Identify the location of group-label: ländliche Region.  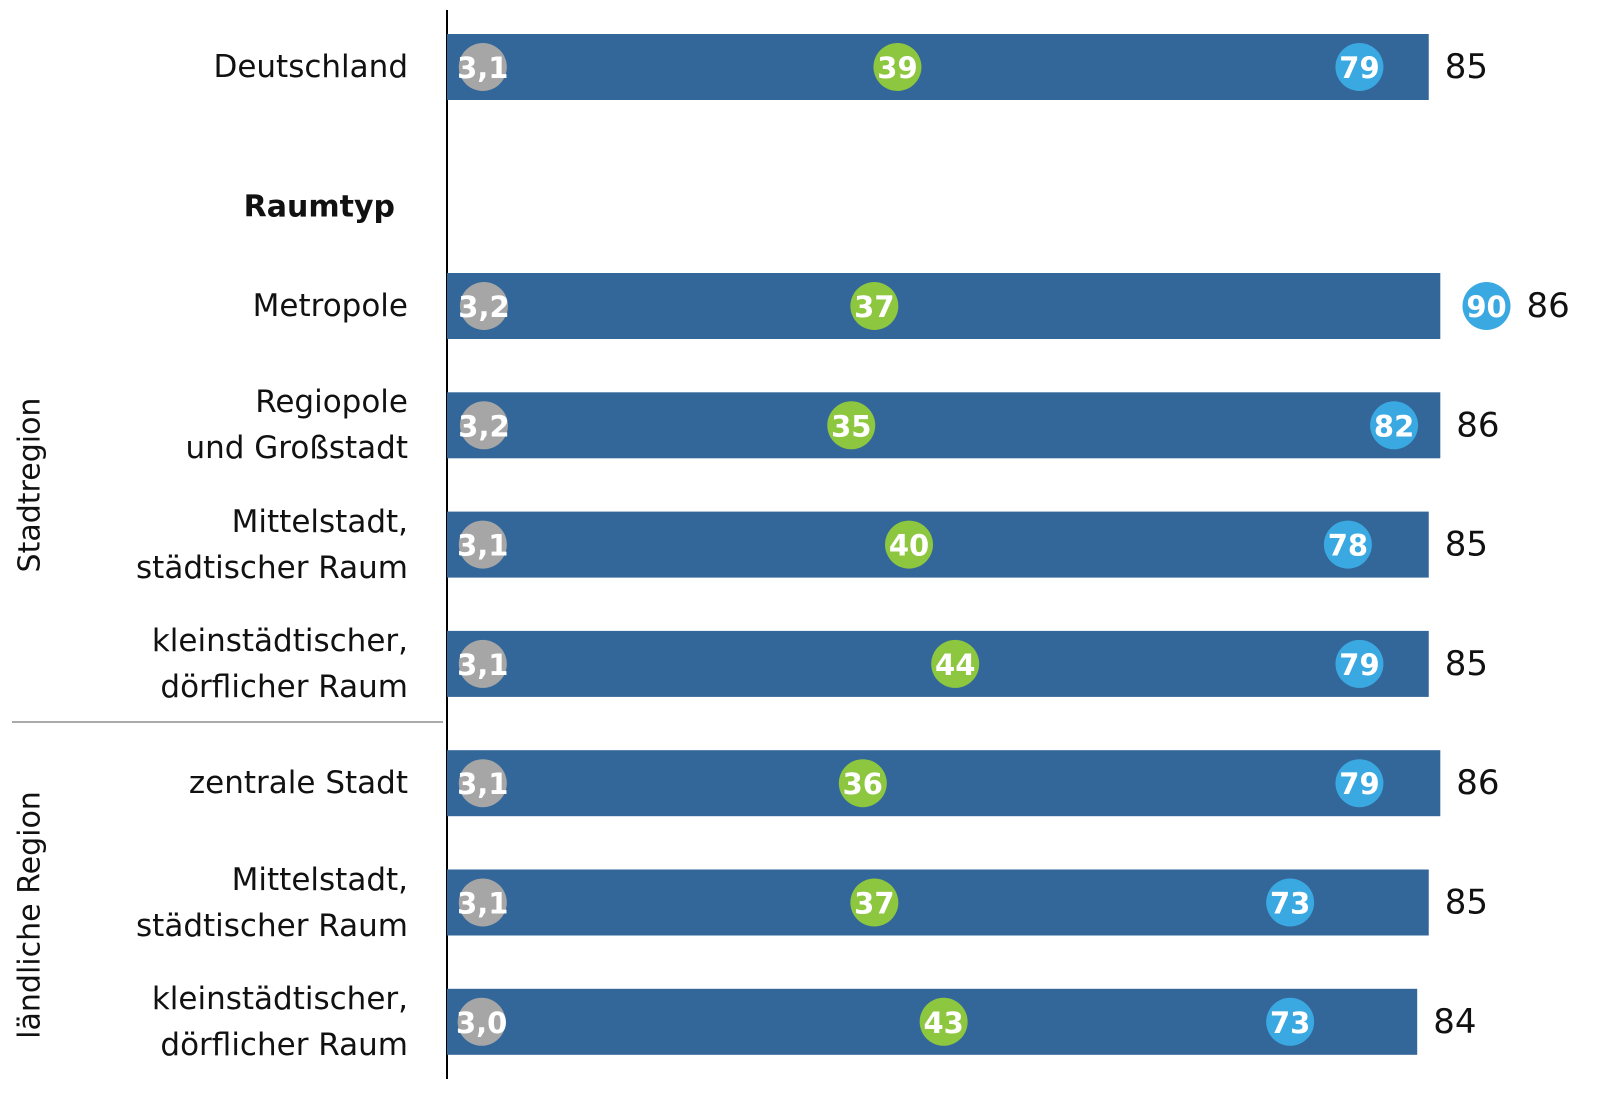
(30, 915).